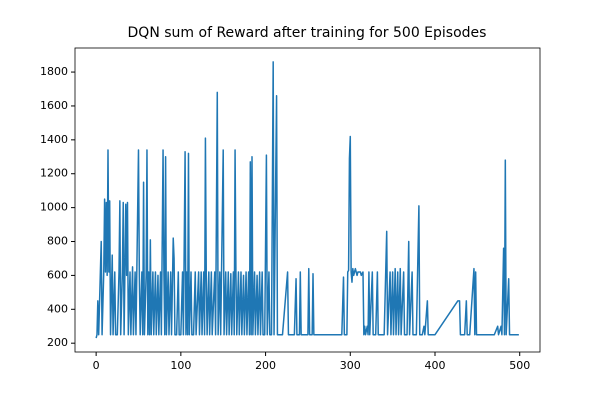  What do you see at coordinates (265, 365) in the screenshot?
I see `x-tick-label: 200` at bounding box center [265, 365].